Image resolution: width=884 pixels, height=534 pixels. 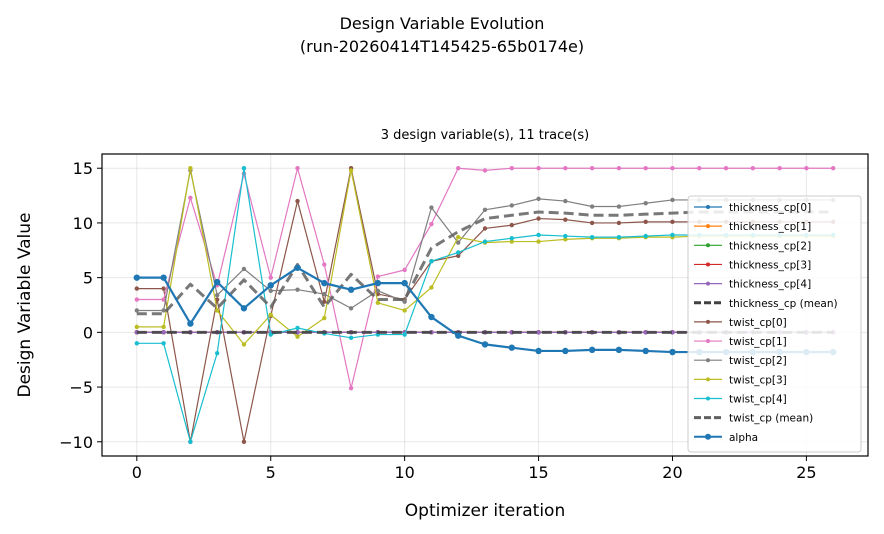 What do you see at coordinates (137, 472) in the screenshot?
I see `x-tick-label: 0` at bounding box center [137, 472].